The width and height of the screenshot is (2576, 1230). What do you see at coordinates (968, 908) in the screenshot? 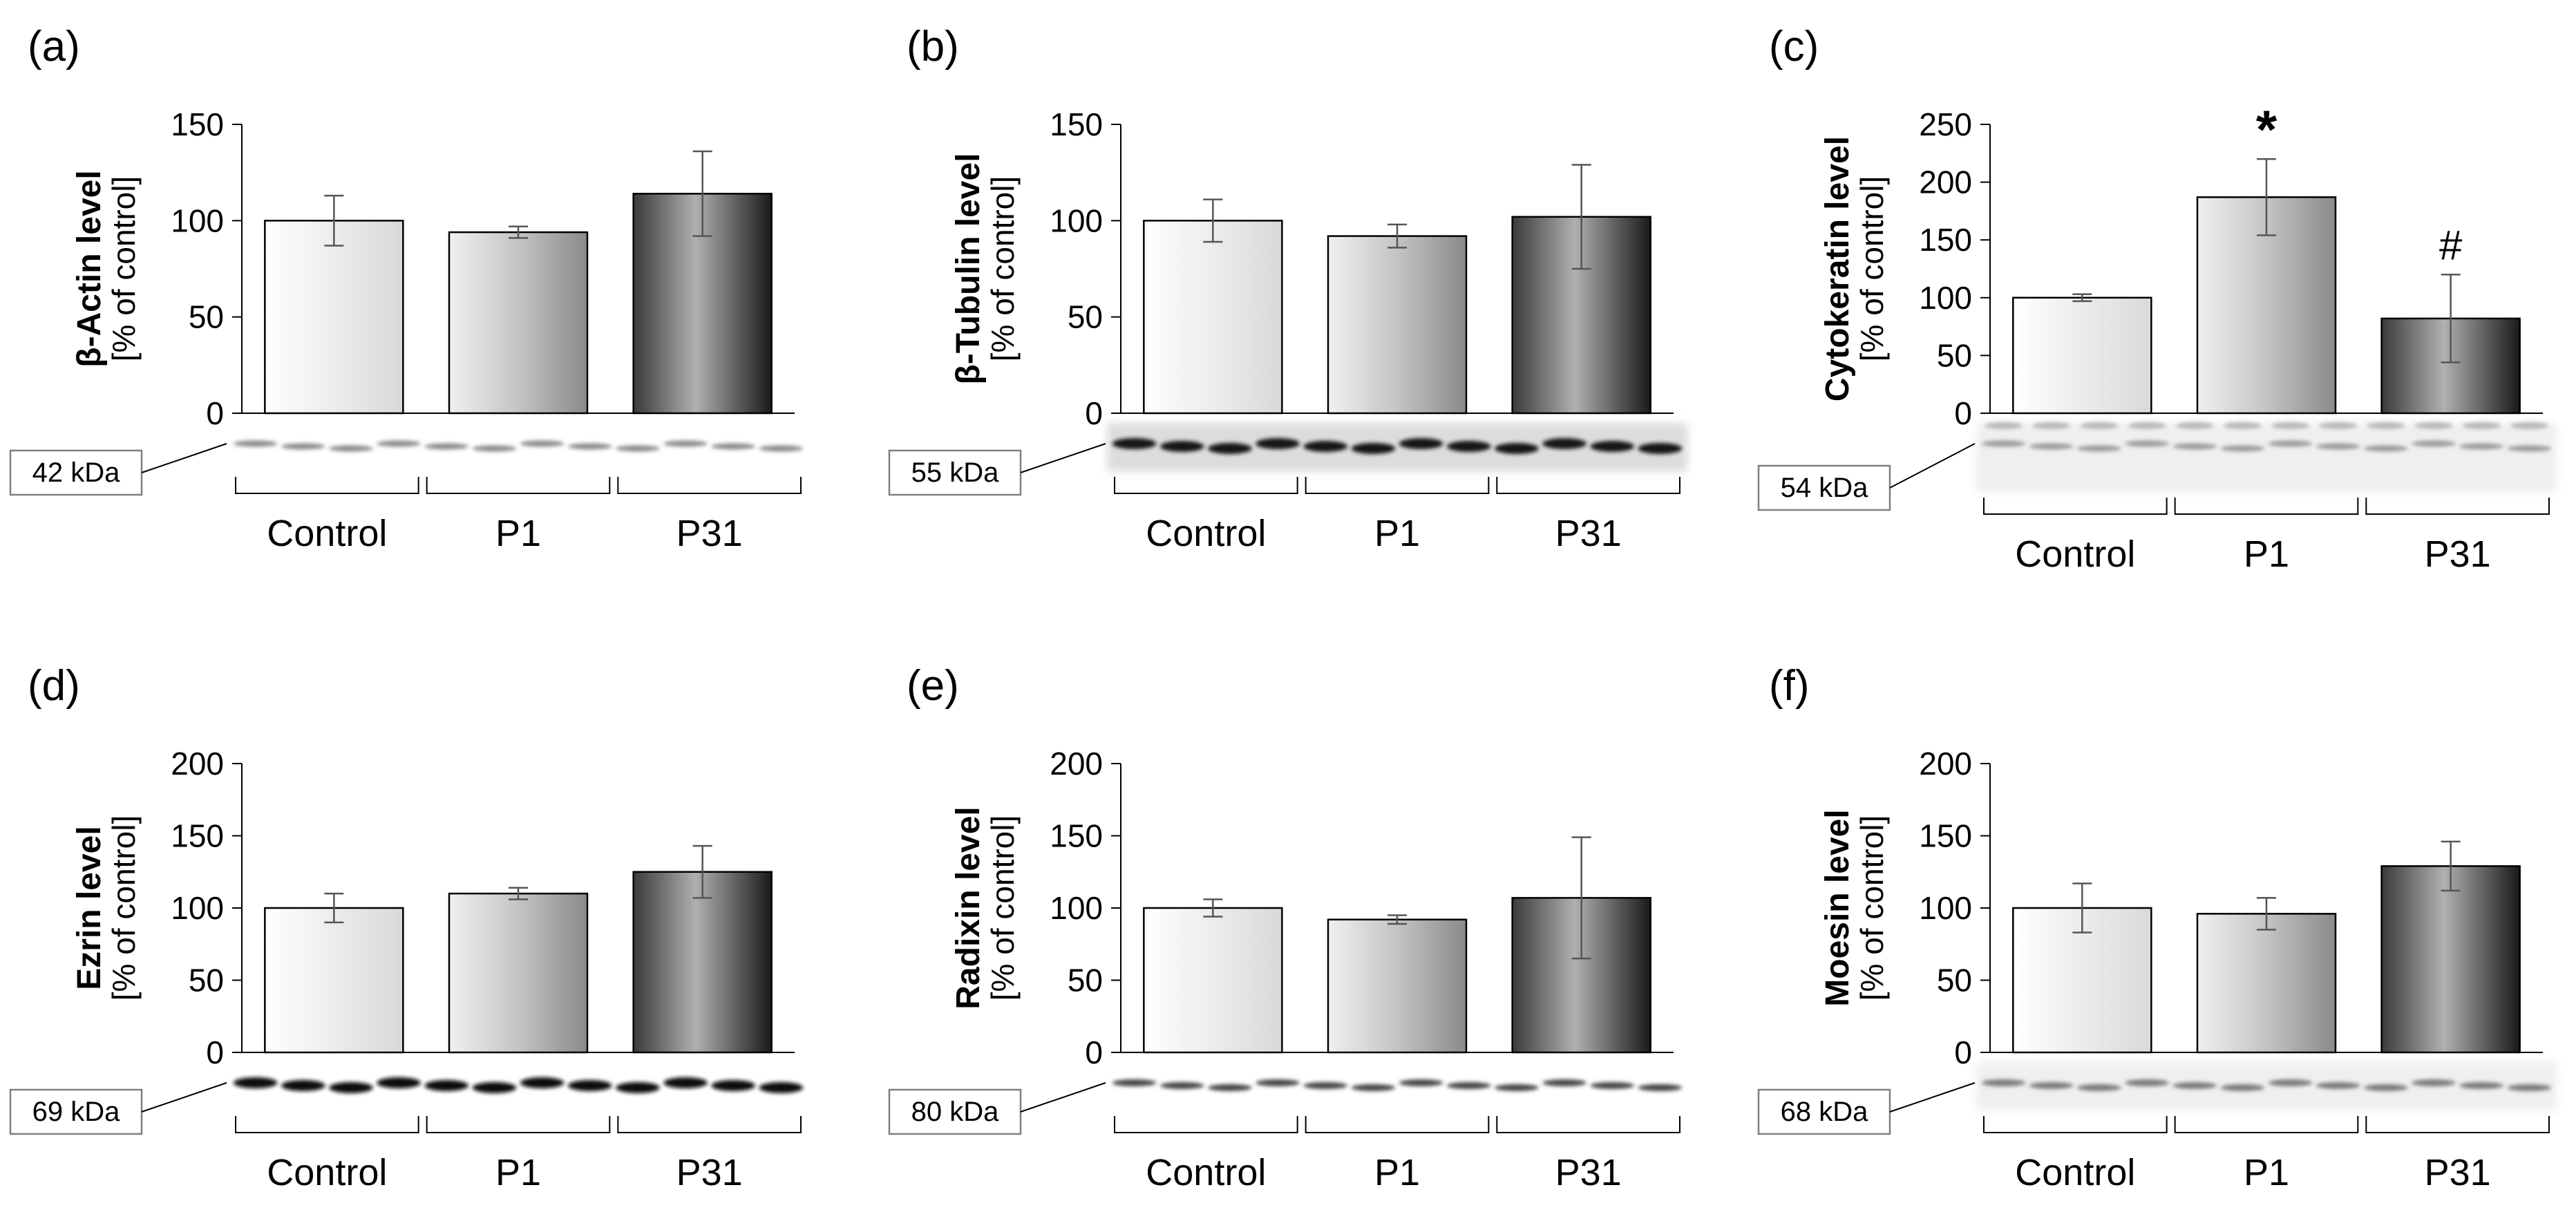
I see `y-axis-title: Radixin level` at bounding box center [968, 908].